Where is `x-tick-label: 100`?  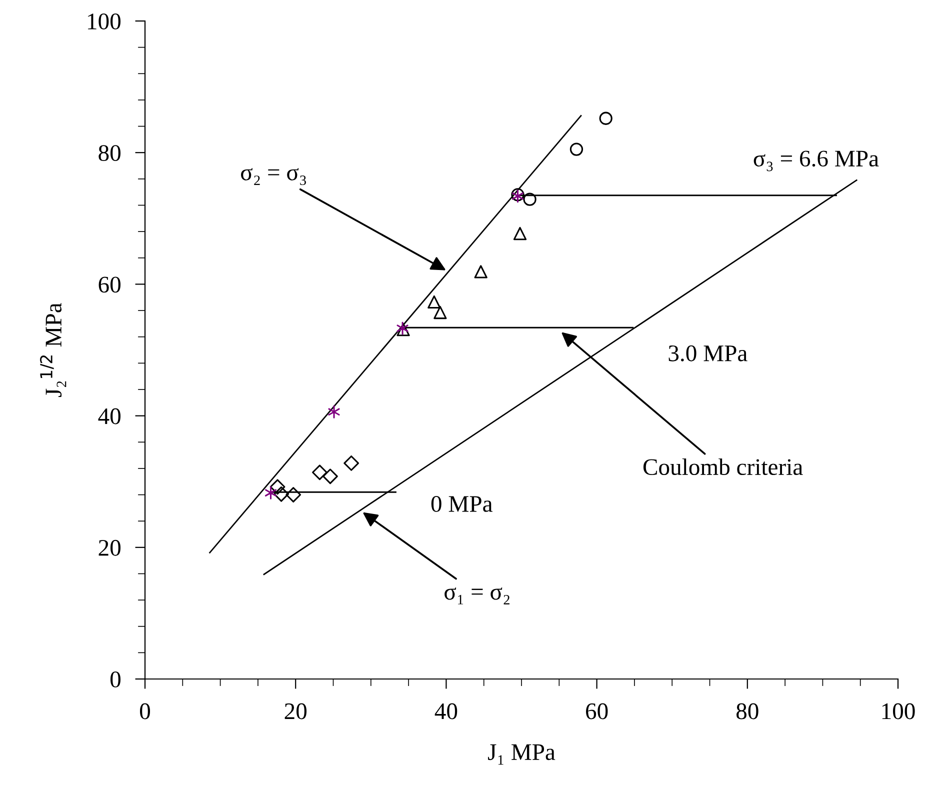 x-tick-label: 100 is located at coordinates (898, 711).